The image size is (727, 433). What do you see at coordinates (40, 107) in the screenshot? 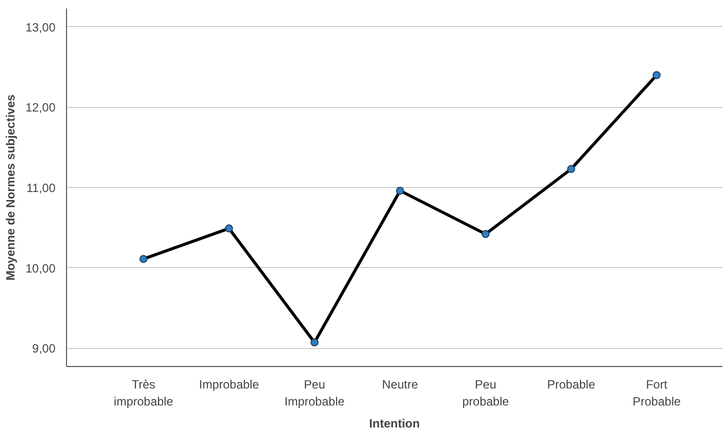
I see `y-tick-label: 12,00` at bounding box center [40, 107].